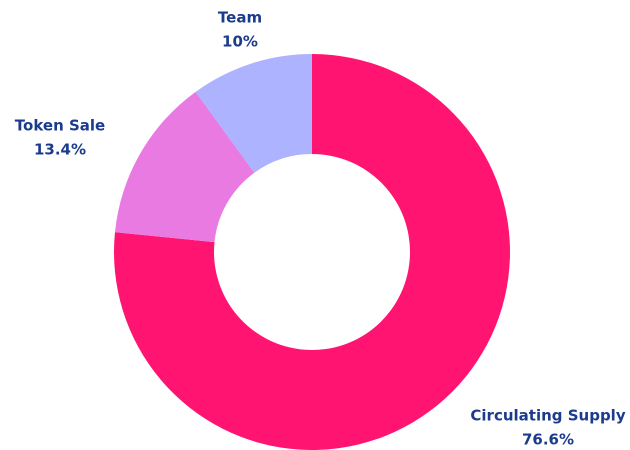 The width and height of the screenshot is (630, 450). I want to click on slice-label: Circulating Supply, so click(547, 416).